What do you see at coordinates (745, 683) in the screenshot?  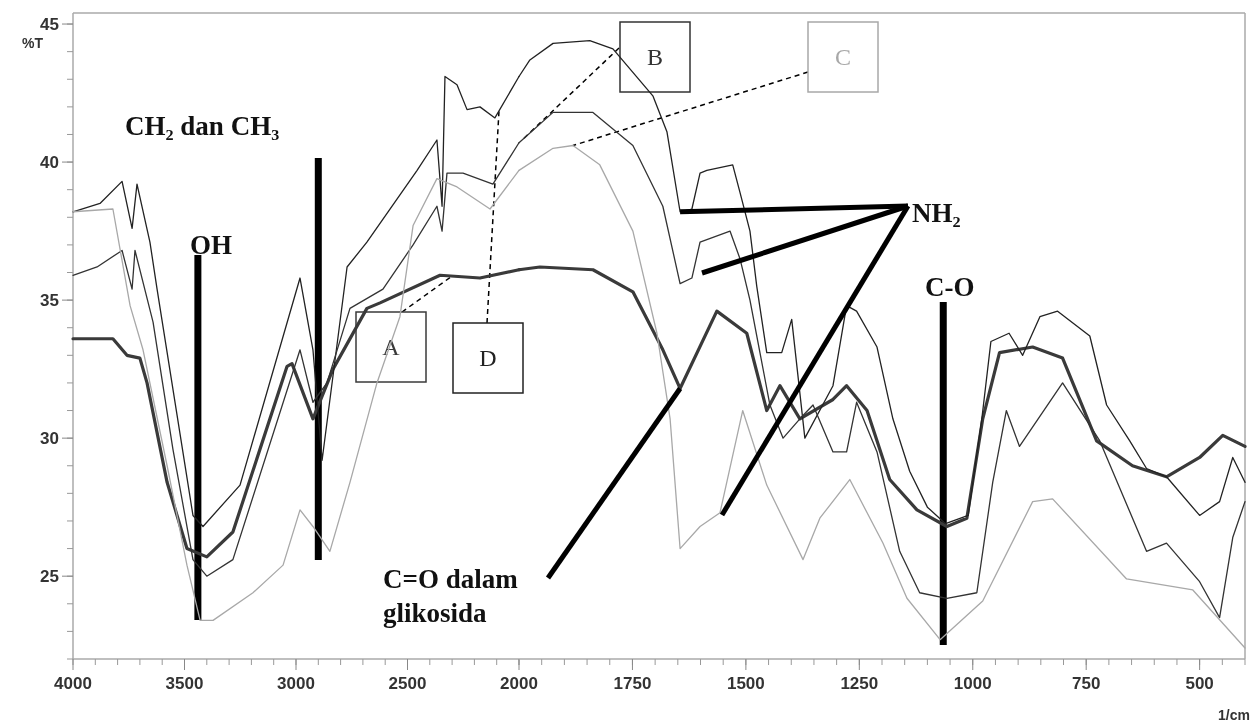 I see `x-tick-label: 1500` at bounding box center [745, 683].